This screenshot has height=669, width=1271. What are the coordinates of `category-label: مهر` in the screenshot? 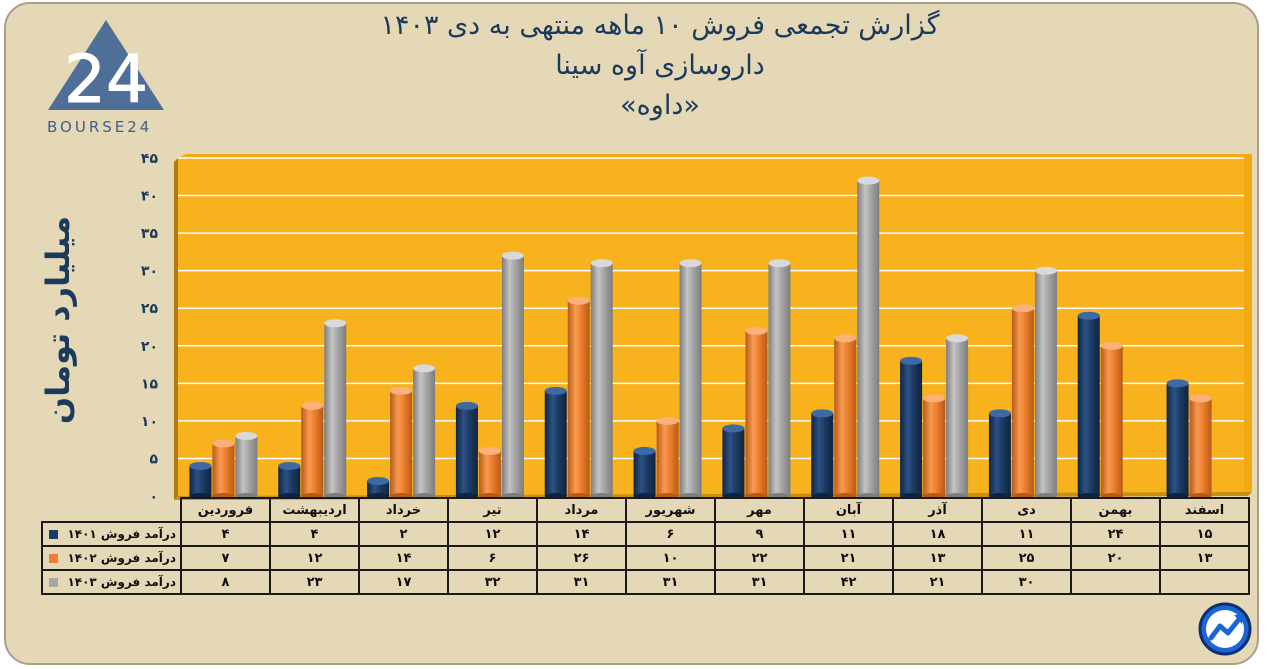 It's located at (759, 510).